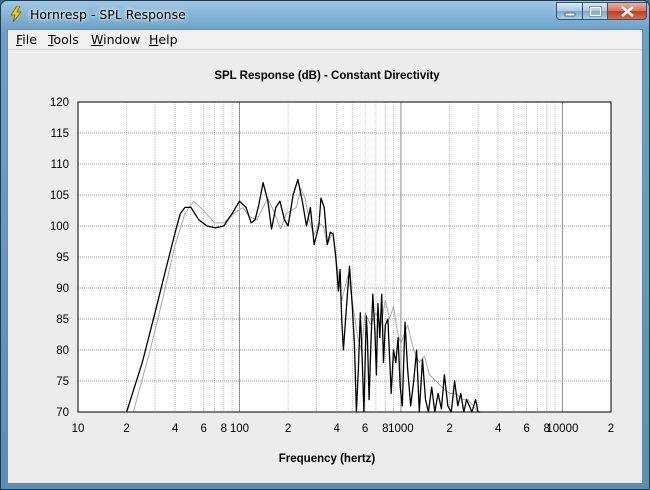 The image size is (650, 490). What do you see at coordinates (62, 320) in the screenshot?
I see `y-tick-label: 85` at bounding box center [62, 320].